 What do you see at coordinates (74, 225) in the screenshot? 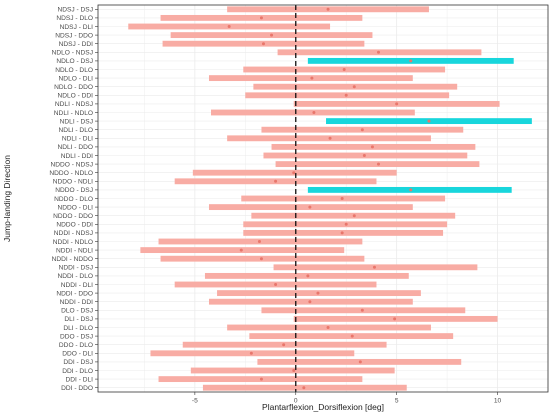
I see `y-tick-label: NDDO - DDI` at bounding box center [74, 225].